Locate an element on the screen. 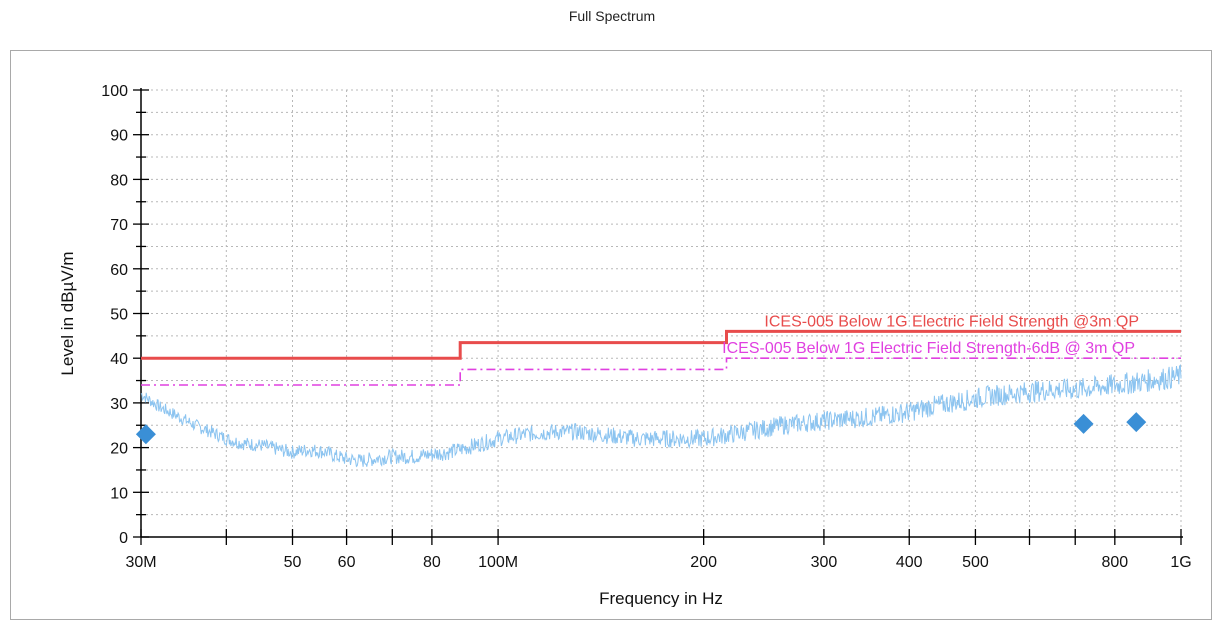 The image size is (1224, 620). y-tick-label: 90 is located at coordinates (119, 136).